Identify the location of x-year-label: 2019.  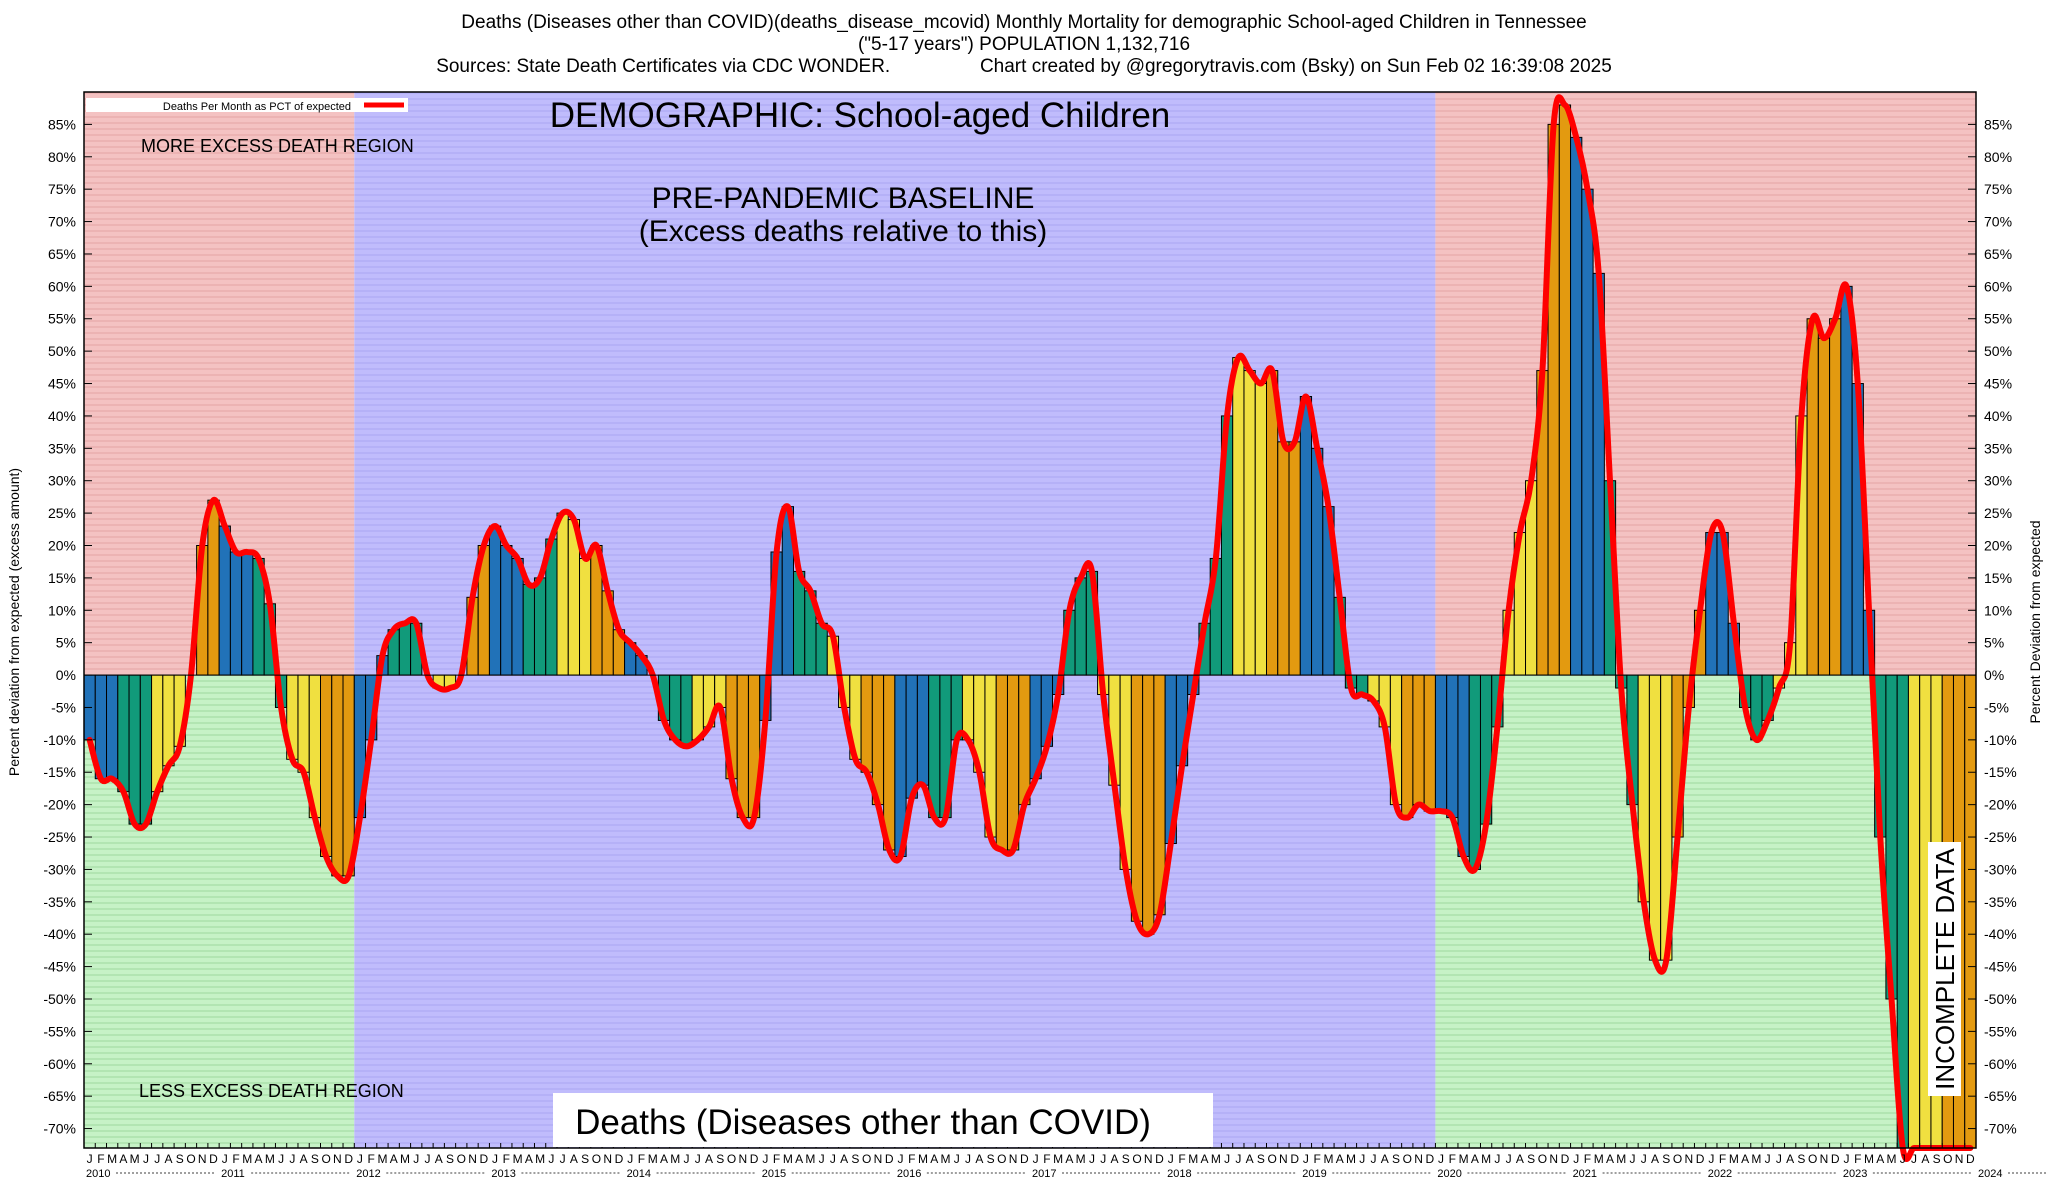
(1314, 1174).